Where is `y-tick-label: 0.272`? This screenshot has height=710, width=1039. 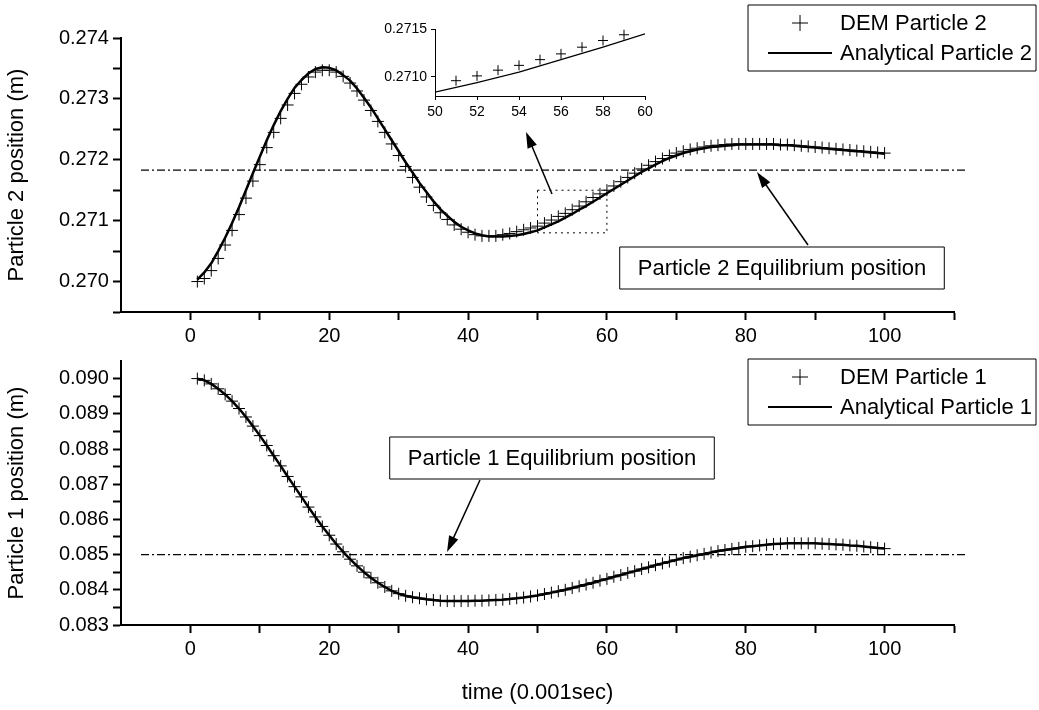
y-tick-label: 0.272 is located at coordinates (83, 158).